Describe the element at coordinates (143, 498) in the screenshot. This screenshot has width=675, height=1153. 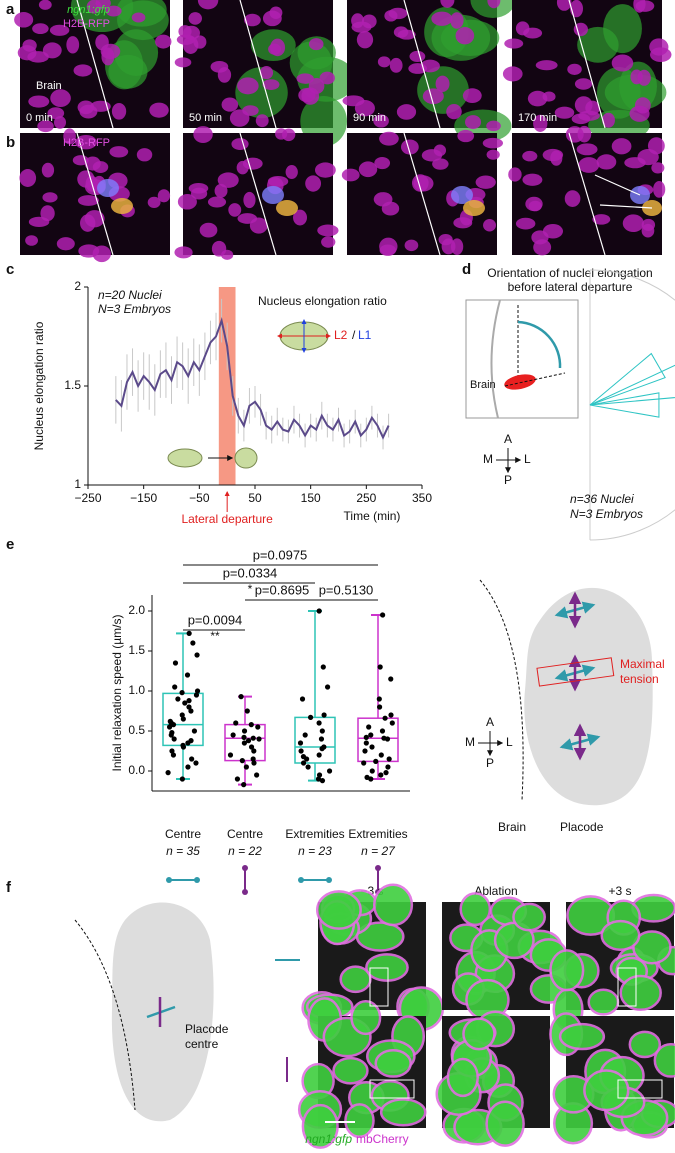
I see `x-tick-label: −150` at that location.